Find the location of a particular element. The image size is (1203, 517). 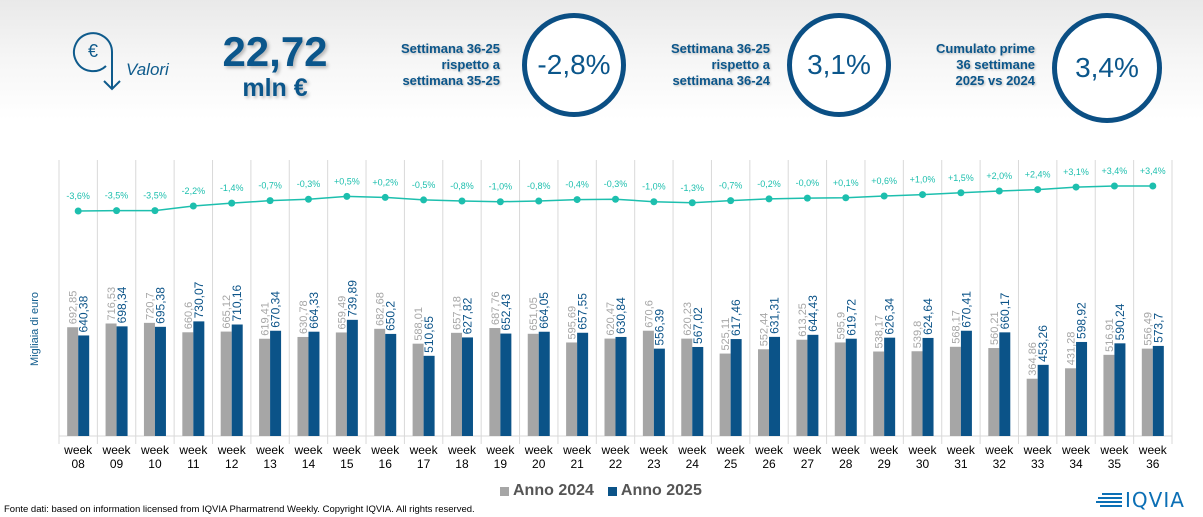

x-tick-label: 23 is located at coordinates (654, 464).